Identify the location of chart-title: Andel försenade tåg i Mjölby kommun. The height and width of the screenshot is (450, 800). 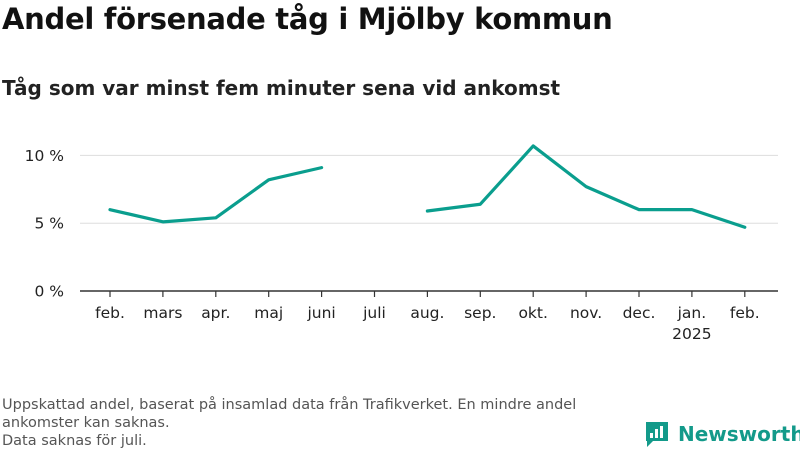
(307, 19).